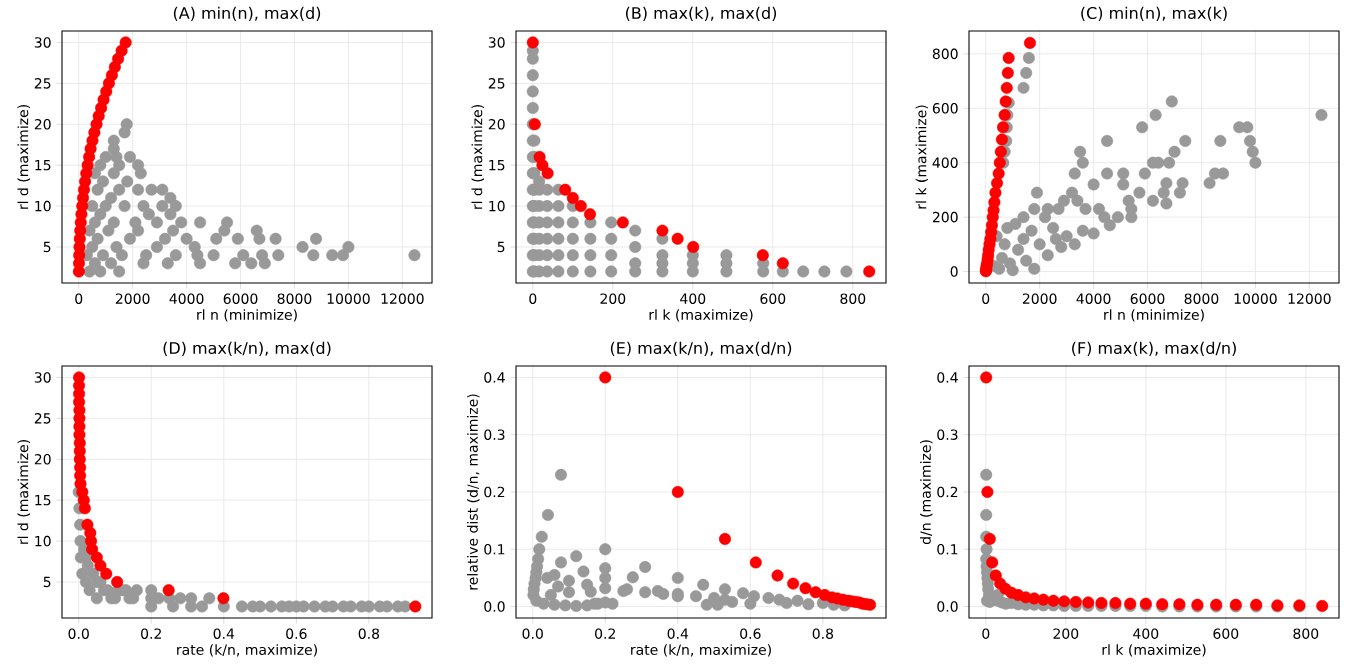 The image size is (1359, 666). I want to click on y-tick-label: 800, so click(945, 54).